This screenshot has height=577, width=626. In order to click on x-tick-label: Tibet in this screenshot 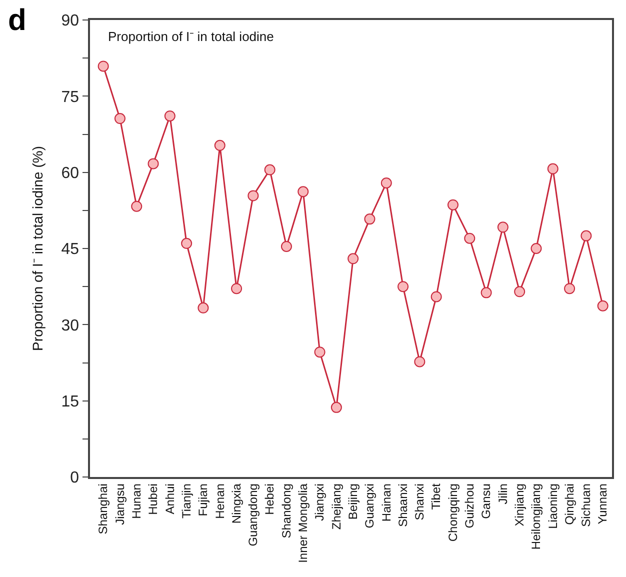, I will do `click(436, 496)`.